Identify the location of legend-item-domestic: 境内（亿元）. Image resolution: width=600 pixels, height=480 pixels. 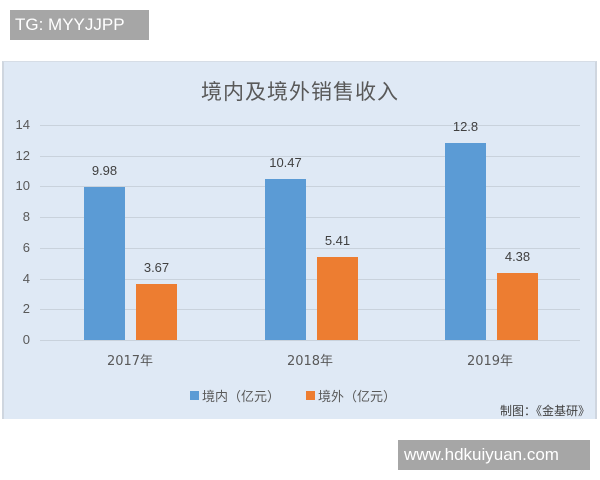
(235, 395).